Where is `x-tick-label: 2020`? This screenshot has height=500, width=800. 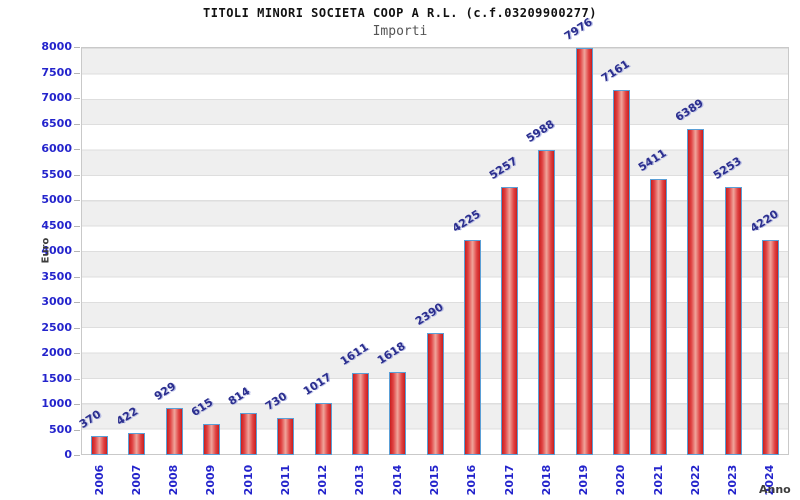 x-tick-label: 2020 is located at coordinates (621, 480).